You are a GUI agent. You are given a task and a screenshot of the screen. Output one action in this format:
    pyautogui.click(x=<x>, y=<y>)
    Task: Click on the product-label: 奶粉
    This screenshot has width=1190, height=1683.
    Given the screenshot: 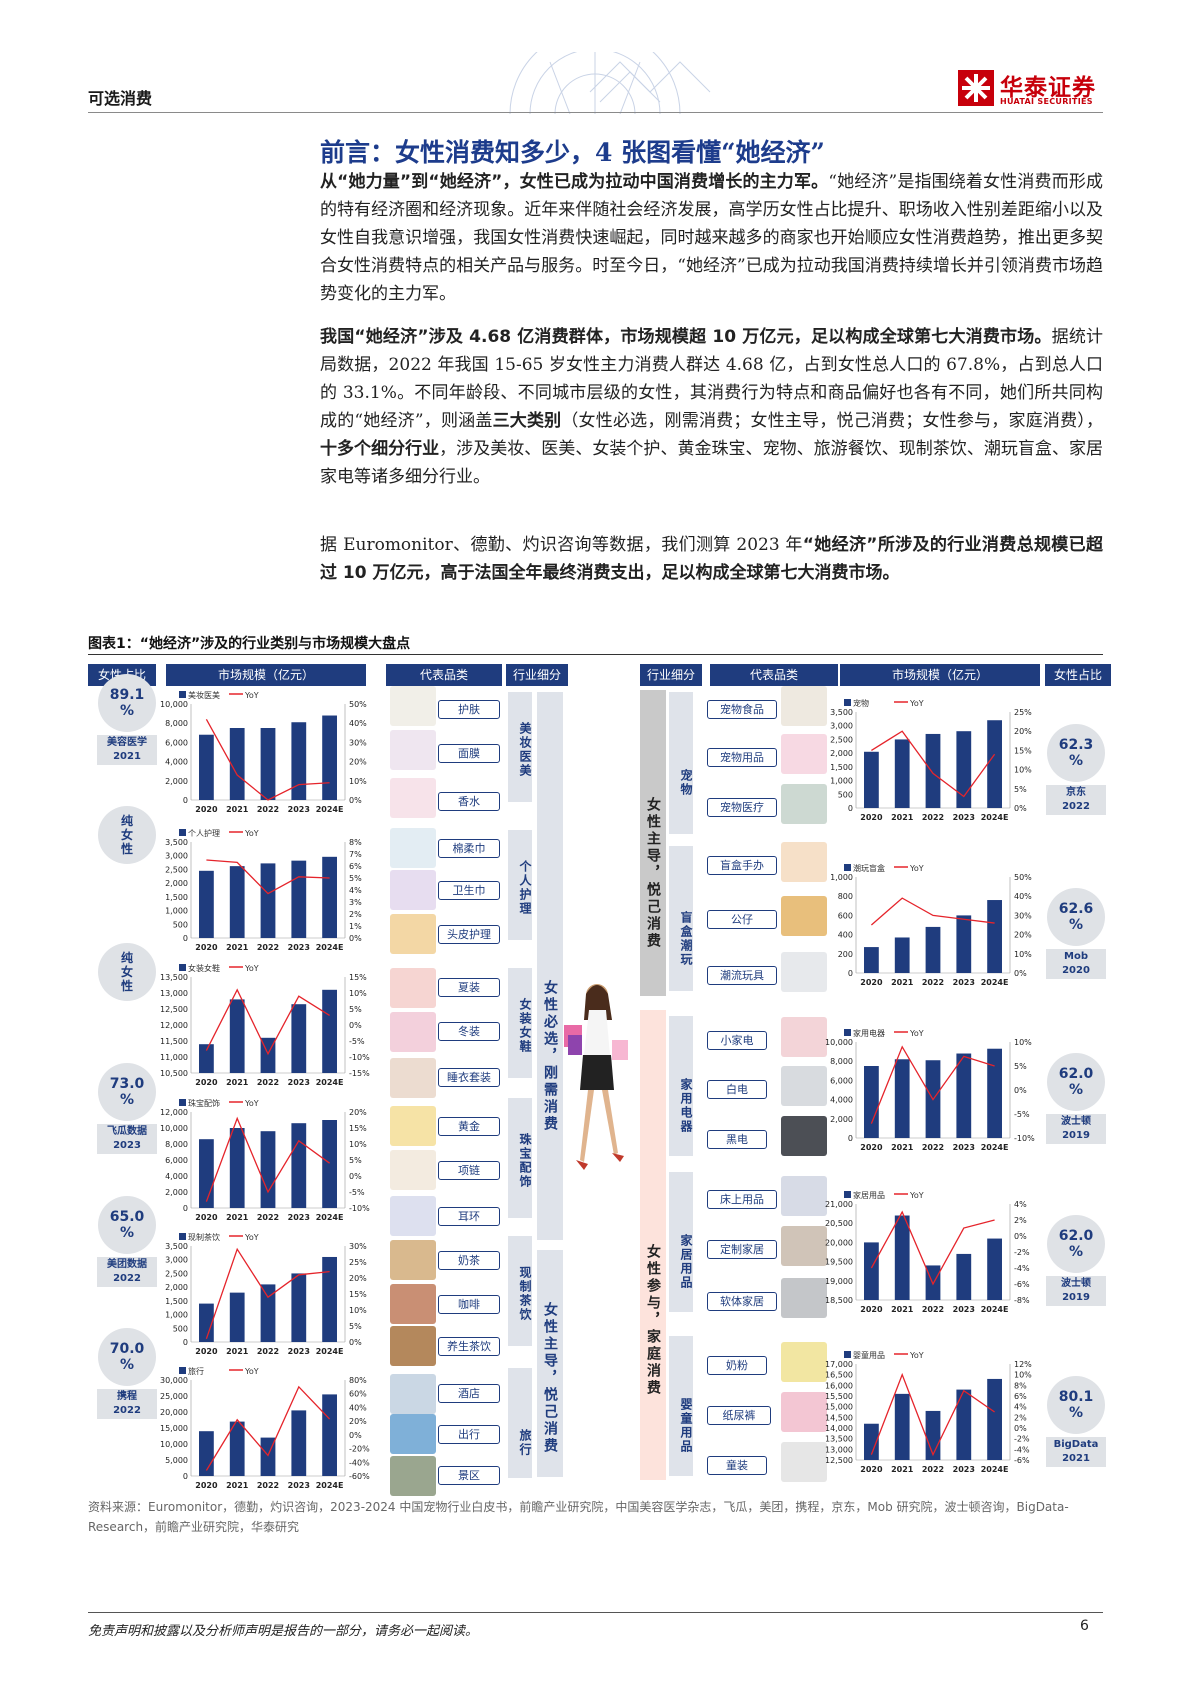 What is the action you would take?
    pyautogui.click(x=737, y=1365)
    